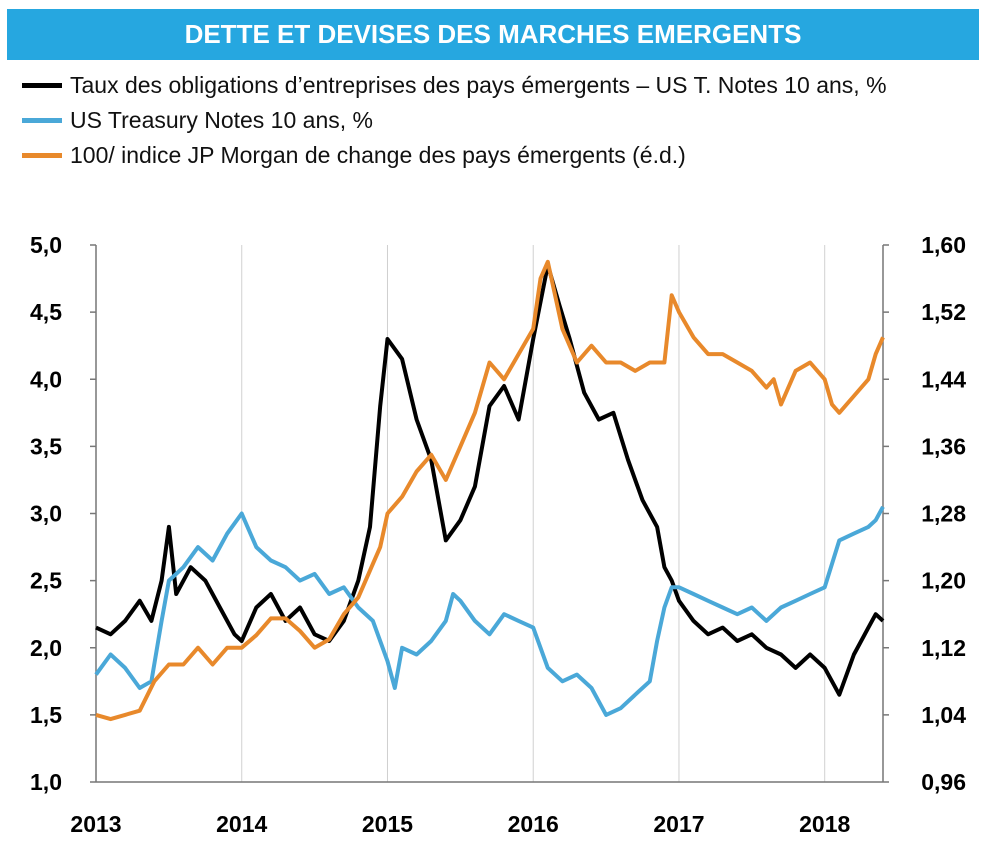 This screenshot has width=986, height=845. What do you see at coordinates (42, 85) in the screenshot?
I see `legend-swatch-spread` at bounding box center [42, 85].